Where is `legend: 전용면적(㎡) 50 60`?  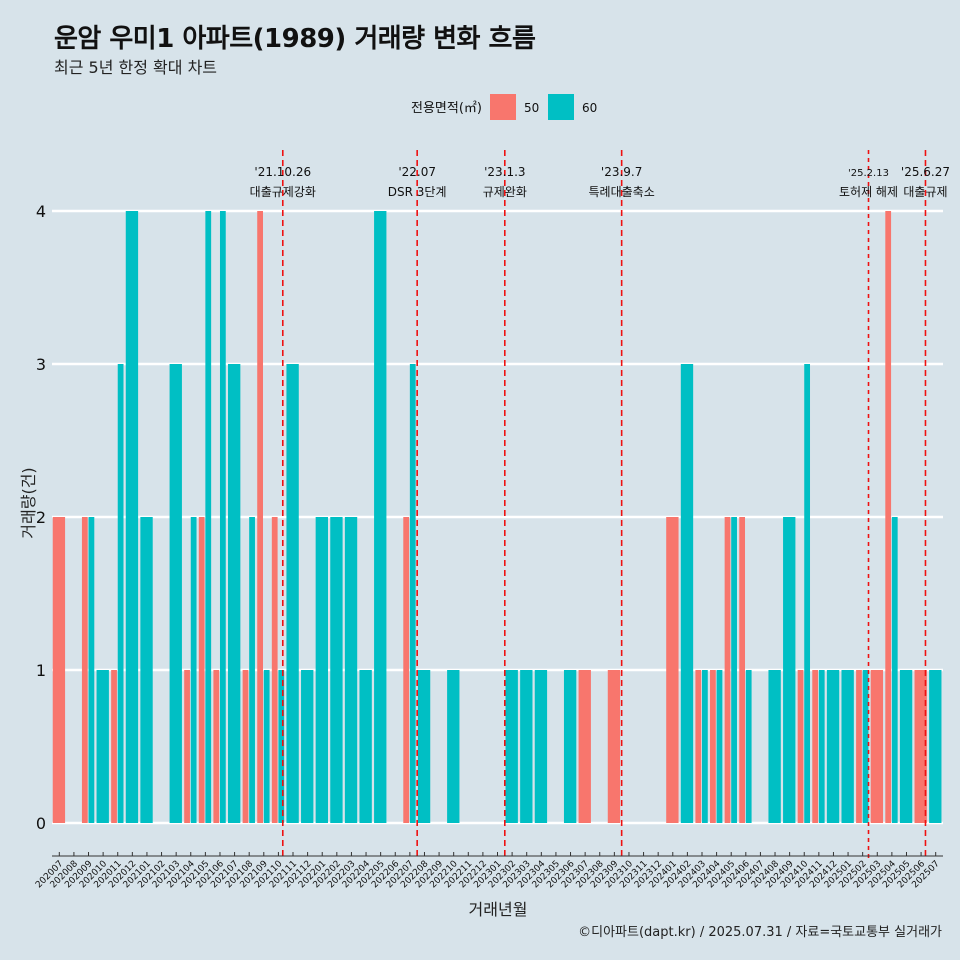 legend: 전용면적(㎡) 50 60 is located at coordinates (504, 107).